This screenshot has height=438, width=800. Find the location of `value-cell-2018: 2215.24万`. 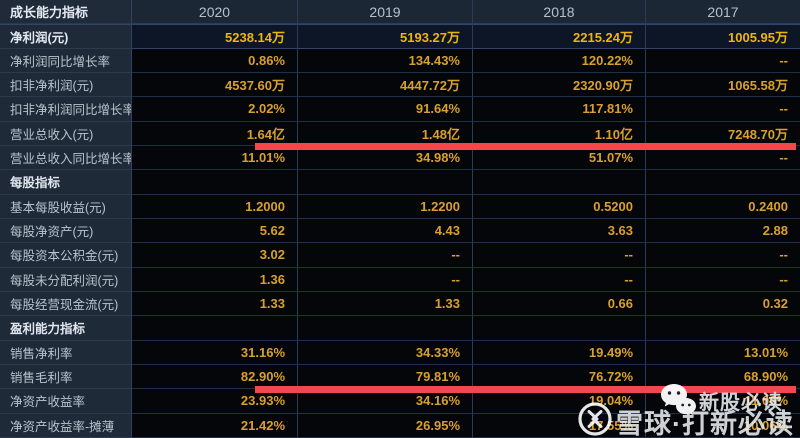

value-cell-2018: 2215.24万 is located at coordinates (559, 36).